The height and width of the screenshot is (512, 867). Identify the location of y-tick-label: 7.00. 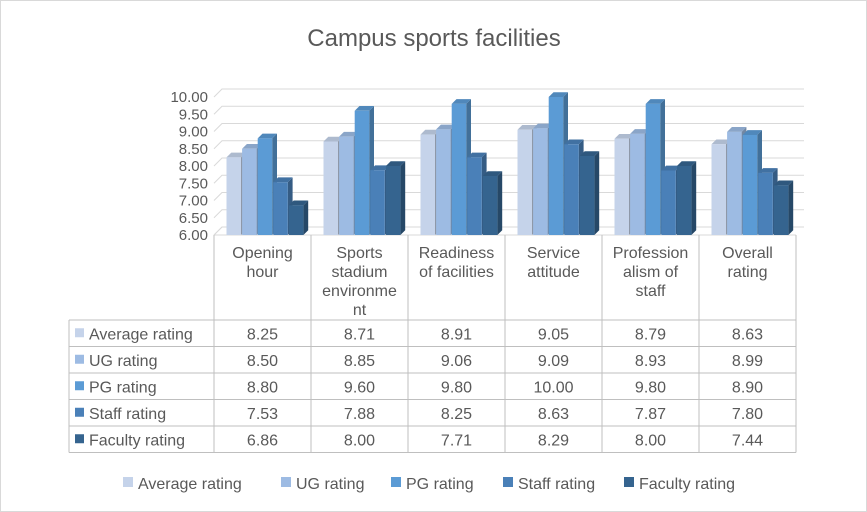
(193, 201).